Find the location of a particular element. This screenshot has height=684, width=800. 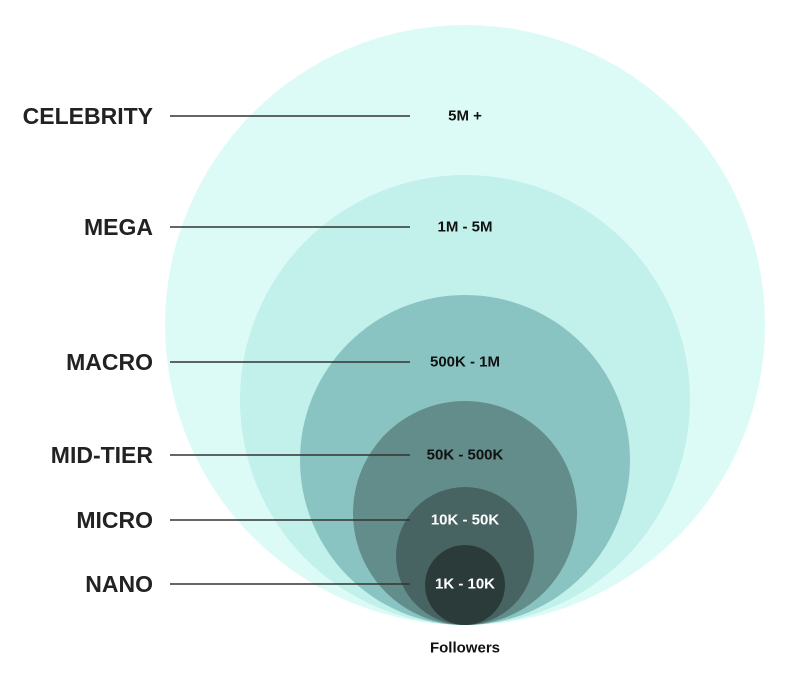

tier-labels: CELEBRITY MEGA MACRO MID-TIER MICRO NANO is located at coordinates (88, 350).